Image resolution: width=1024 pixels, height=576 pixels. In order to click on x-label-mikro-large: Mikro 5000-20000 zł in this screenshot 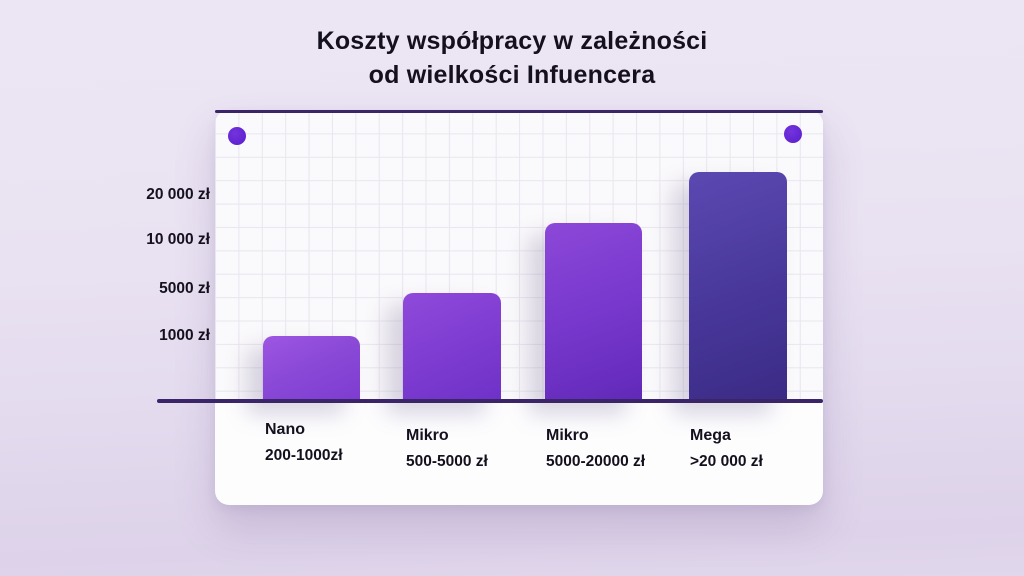, I will do `click(621, 449)`.